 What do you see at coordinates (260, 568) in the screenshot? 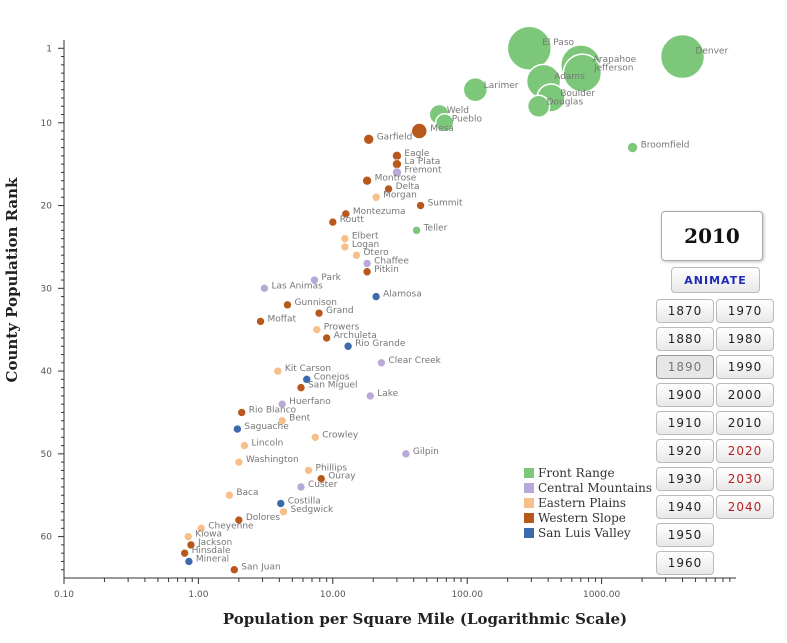
I see `point-label: San Juan` at bounding box center [260, 568].